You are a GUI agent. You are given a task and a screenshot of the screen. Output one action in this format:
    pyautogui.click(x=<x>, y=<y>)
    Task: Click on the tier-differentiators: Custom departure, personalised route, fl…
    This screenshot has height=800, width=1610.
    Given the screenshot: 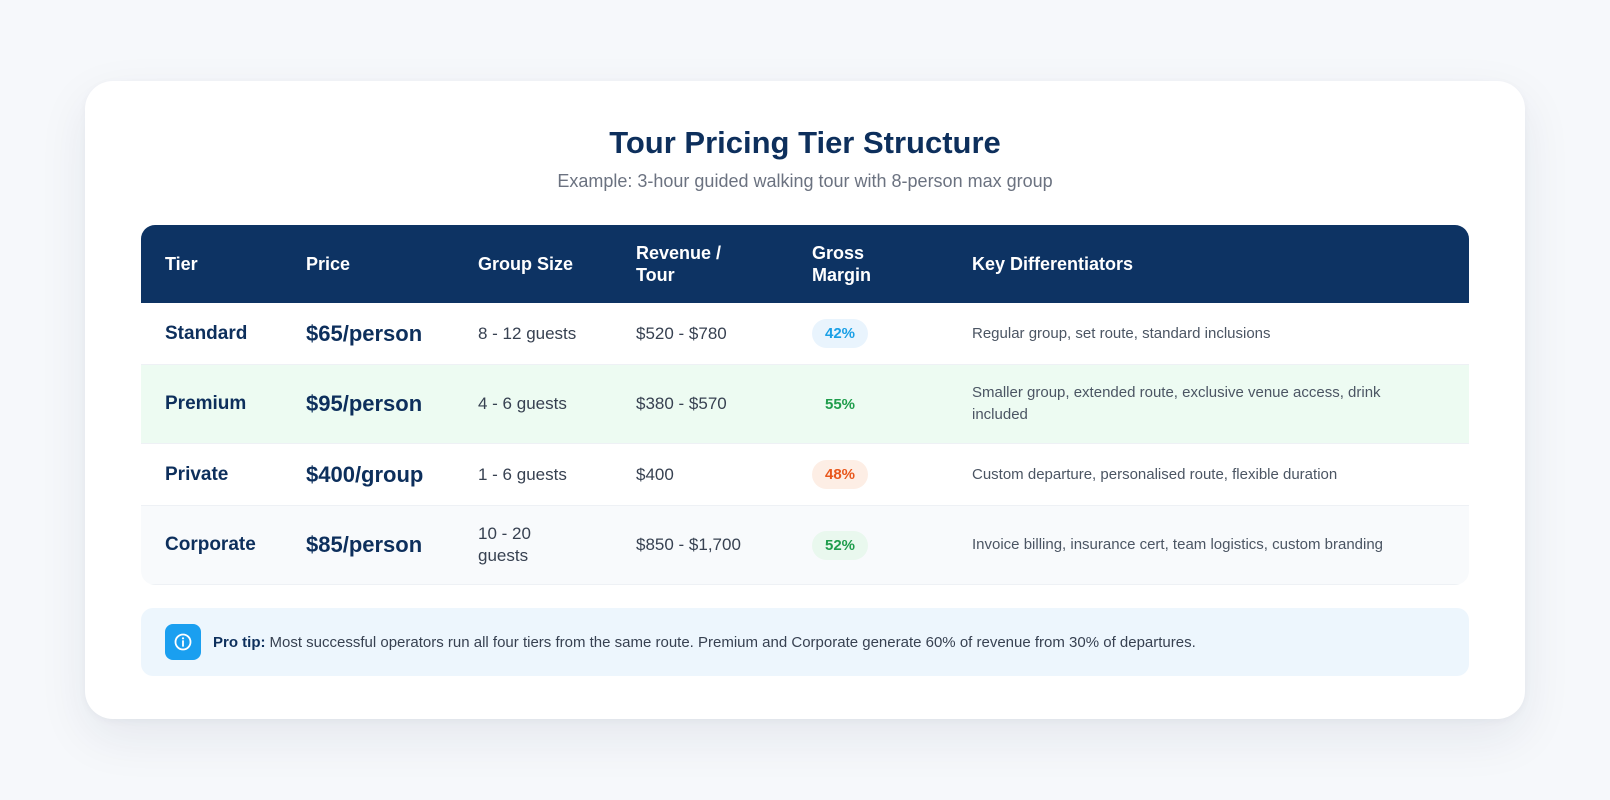 What is the action you would take?
    pyautogui.click(x=1155, y=474)
    